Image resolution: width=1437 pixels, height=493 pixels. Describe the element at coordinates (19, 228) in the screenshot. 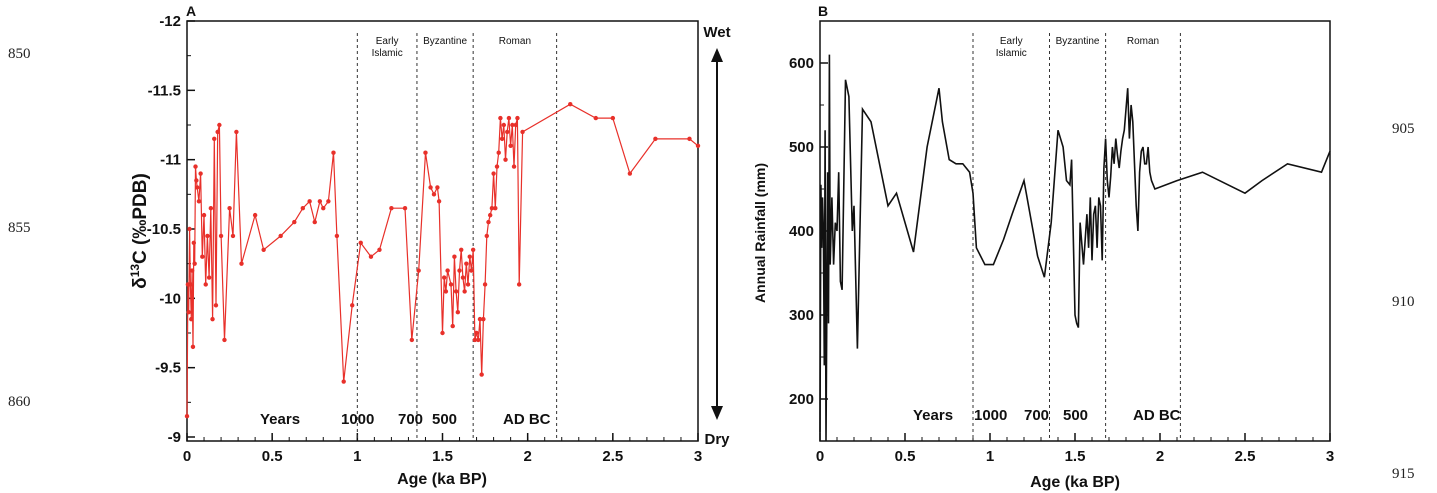

I see `line-number-left-2: 855` at that location.